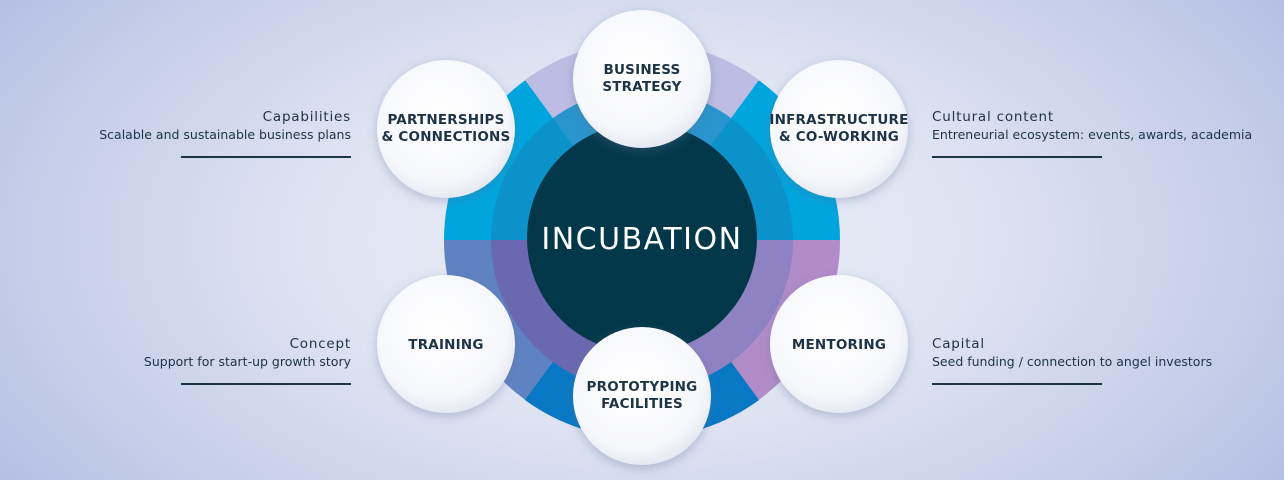 This screenshot has height=480, width=1284. Describe the element at coordinates (306, 117) in the screenshot. I see `note-capabilities-title: Capabilities` at that location.